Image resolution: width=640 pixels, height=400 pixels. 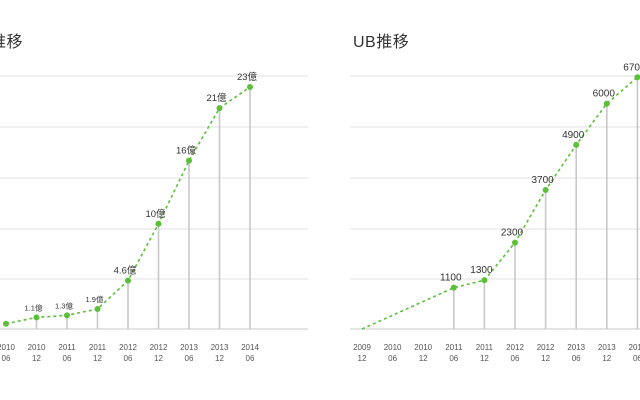 I want to click on data-label: 1.9億, so click(x=95, y=299).